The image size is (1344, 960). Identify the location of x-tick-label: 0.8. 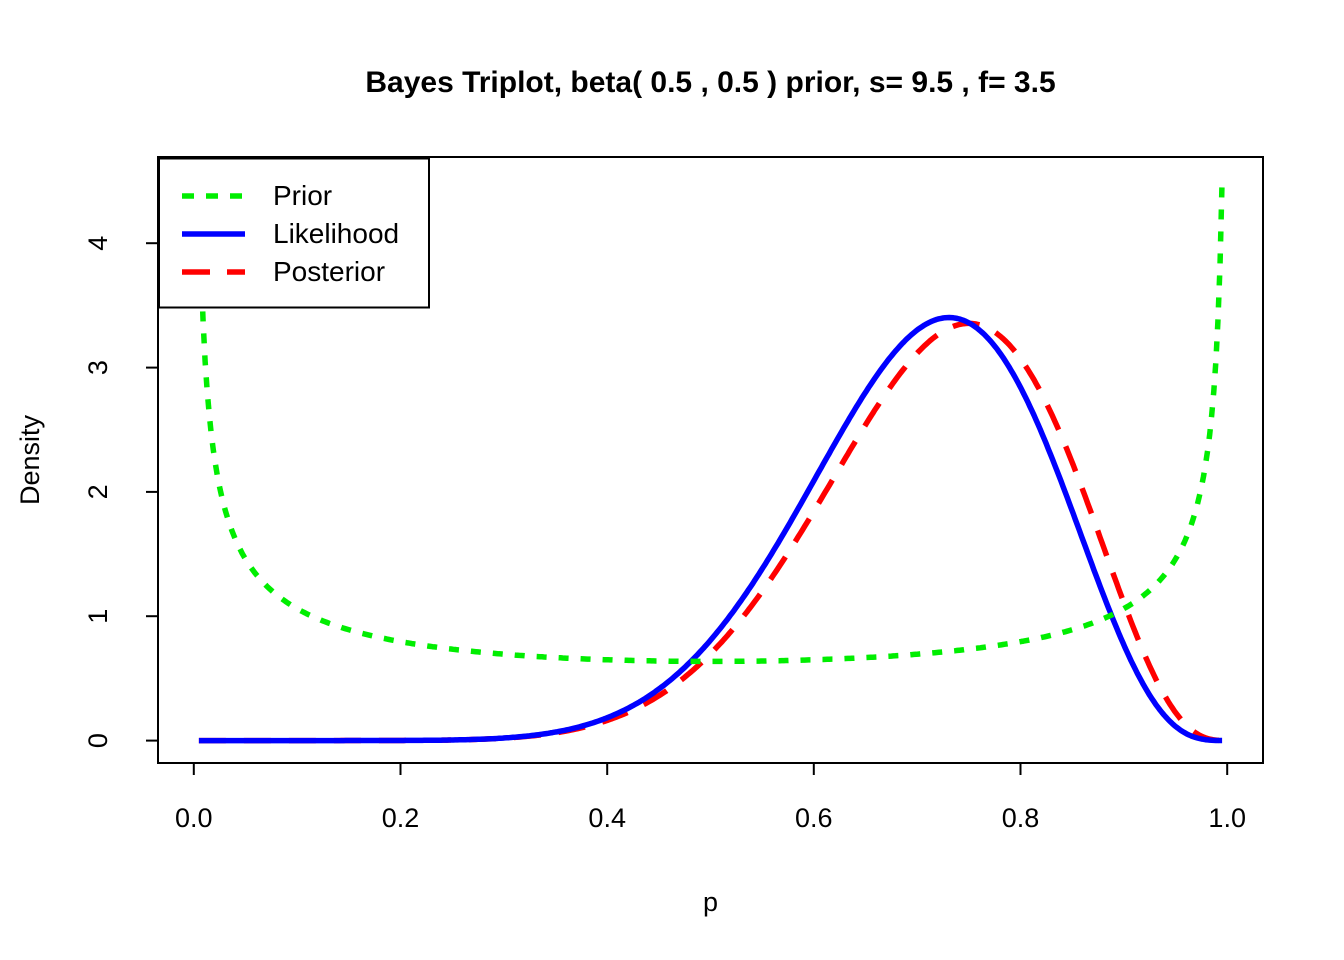
(1021, 818).